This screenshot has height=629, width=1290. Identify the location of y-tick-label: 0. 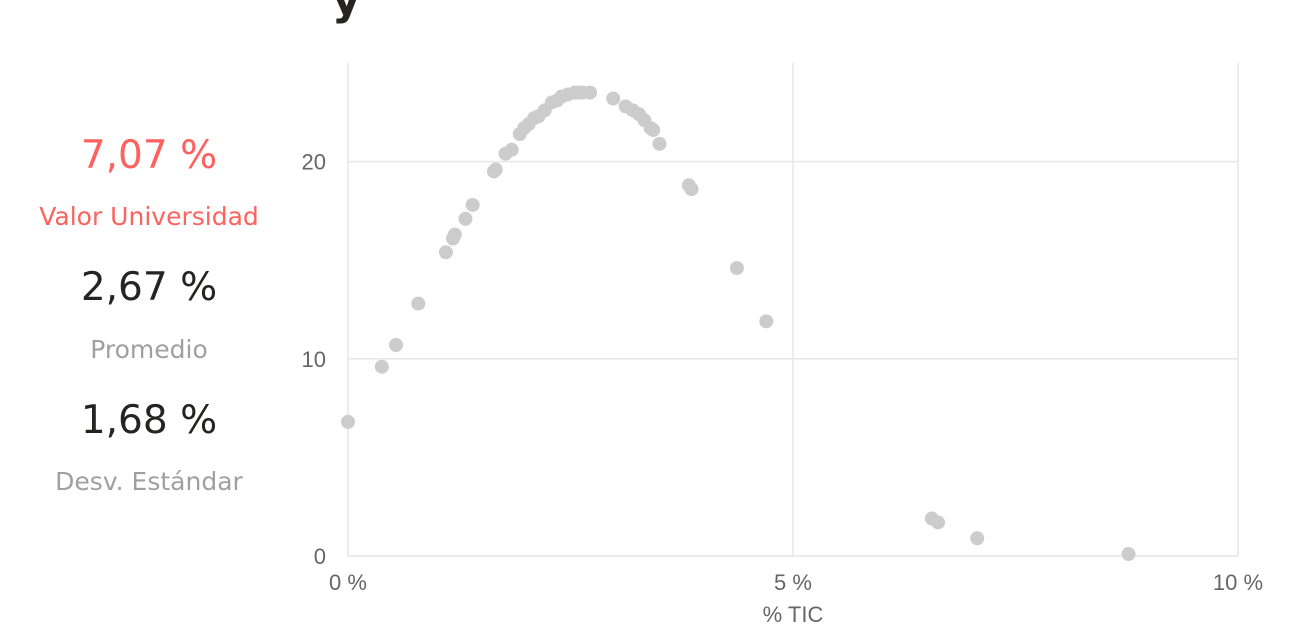
(320, 556).